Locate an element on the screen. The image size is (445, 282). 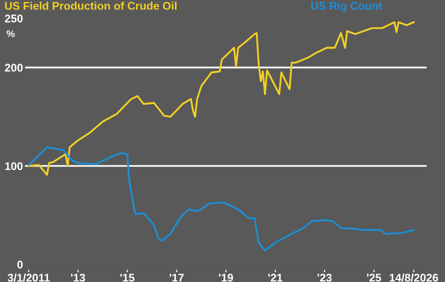
x-tick-label: '25 is located at coordinates (374, 278).